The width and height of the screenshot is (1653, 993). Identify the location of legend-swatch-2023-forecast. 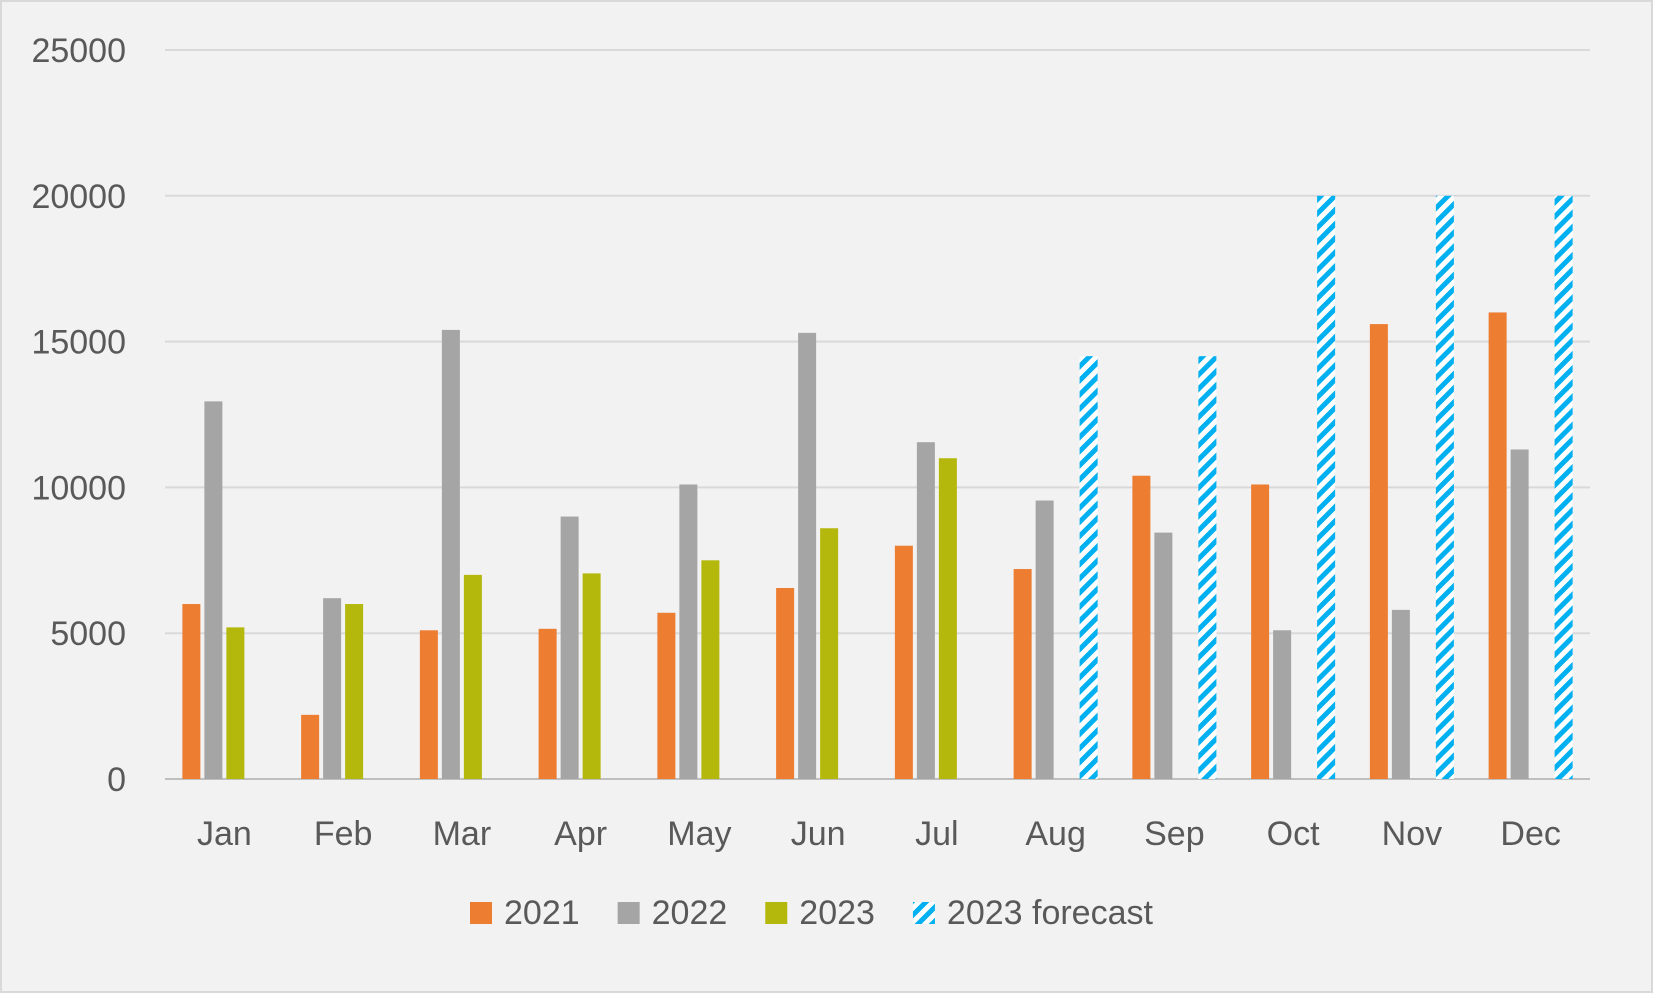
(923, 913).